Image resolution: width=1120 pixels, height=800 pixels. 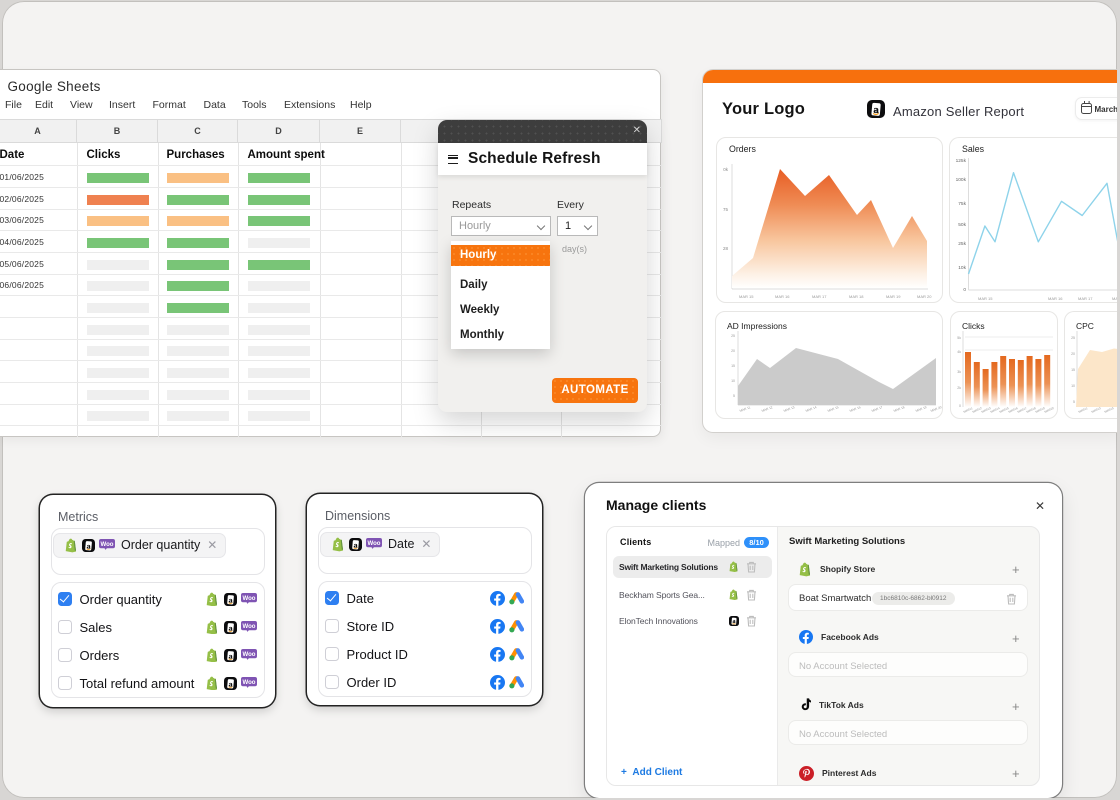 What do you see at coordinates (789, 409) in the screenshot?
I see `svg-text: MAR 13` at bounding box center [789, 409].